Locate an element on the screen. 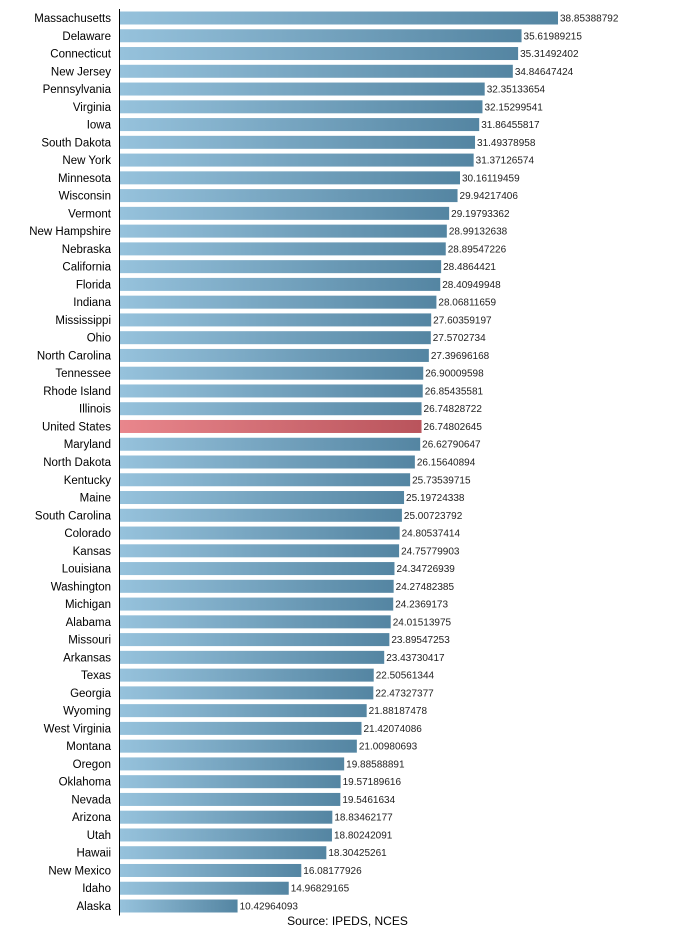 This screenshot has height=948, width=695. category-label-vermont: Vermont is located at coordinates (90, 214).